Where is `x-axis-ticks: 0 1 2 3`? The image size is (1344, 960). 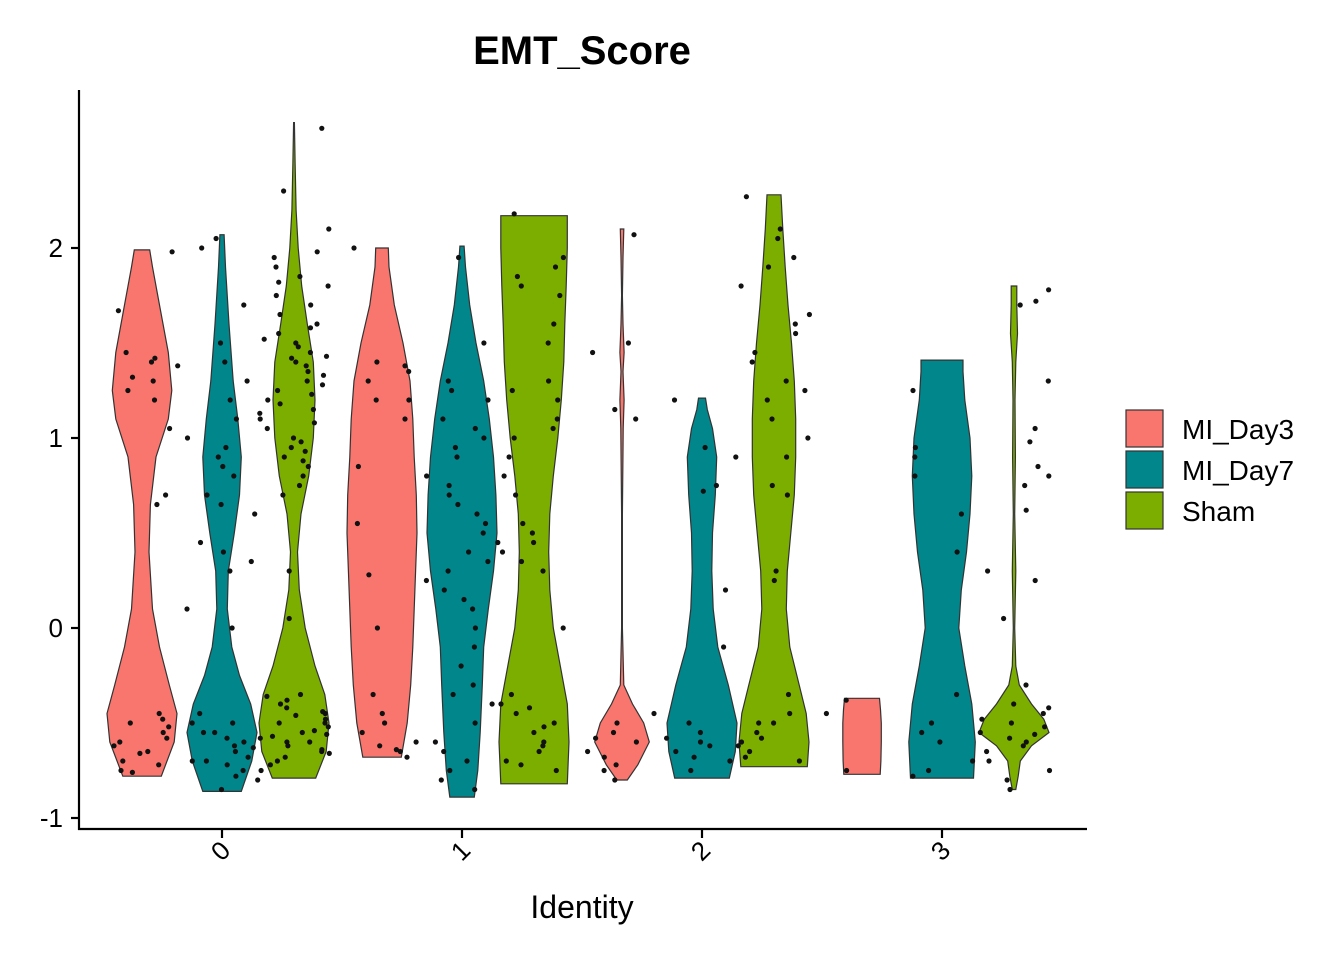
x-axis-ticks: 0 1 2 3 is located at coordinates (580, 847).